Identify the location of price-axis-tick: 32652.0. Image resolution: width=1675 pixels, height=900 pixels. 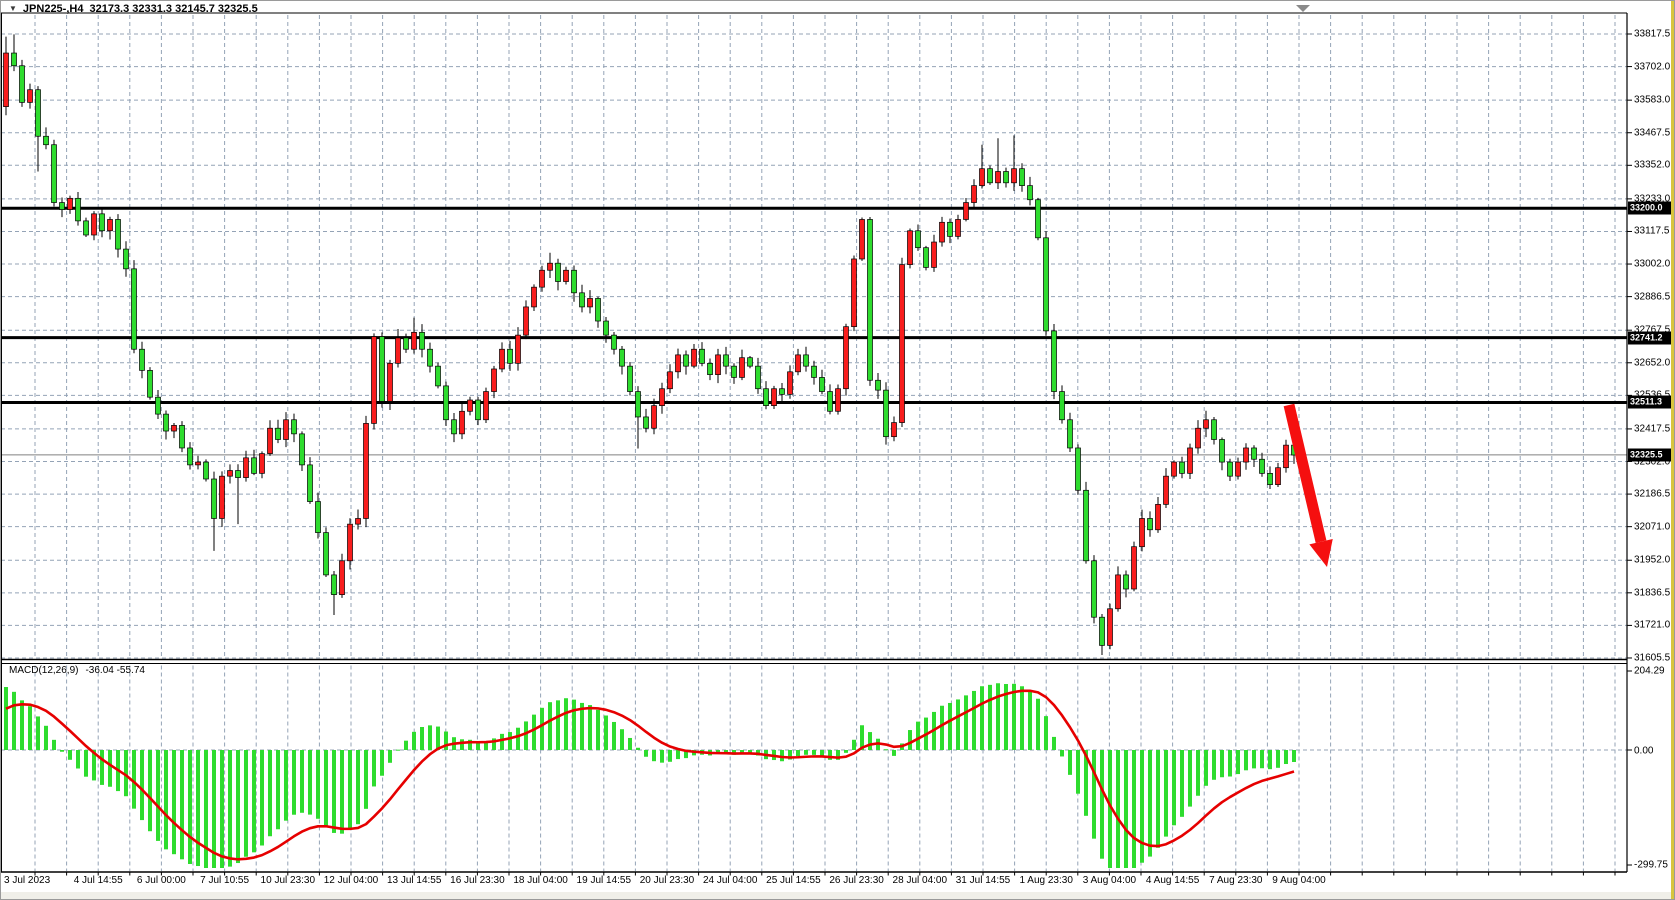
(1652, 363).